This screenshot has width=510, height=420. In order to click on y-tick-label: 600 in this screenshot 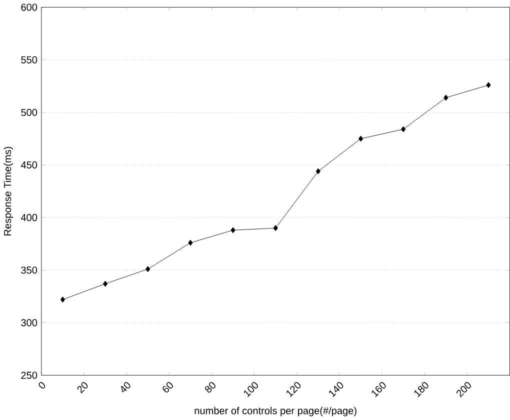, I will do `click(29, 7)`.